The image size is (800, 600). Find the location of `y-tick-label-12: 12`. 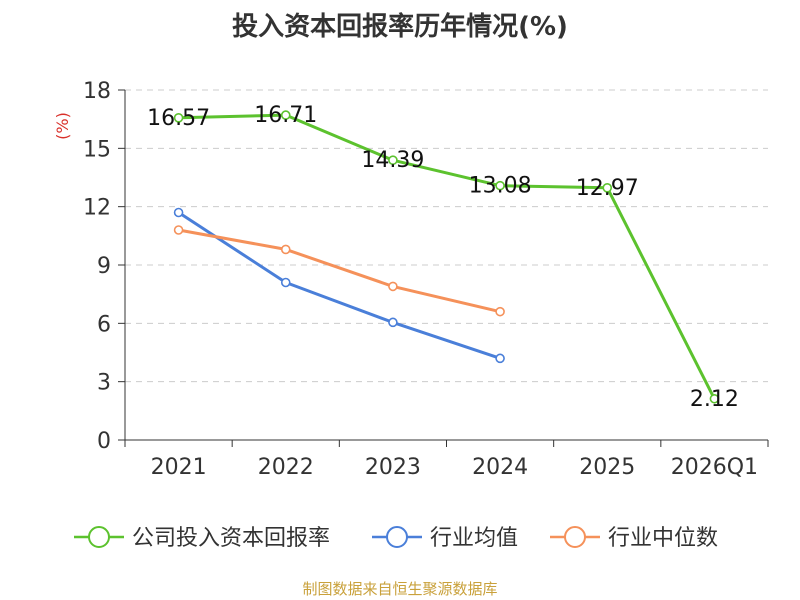

y-tick-label-12: 12 is located at coordinates (97, 208).